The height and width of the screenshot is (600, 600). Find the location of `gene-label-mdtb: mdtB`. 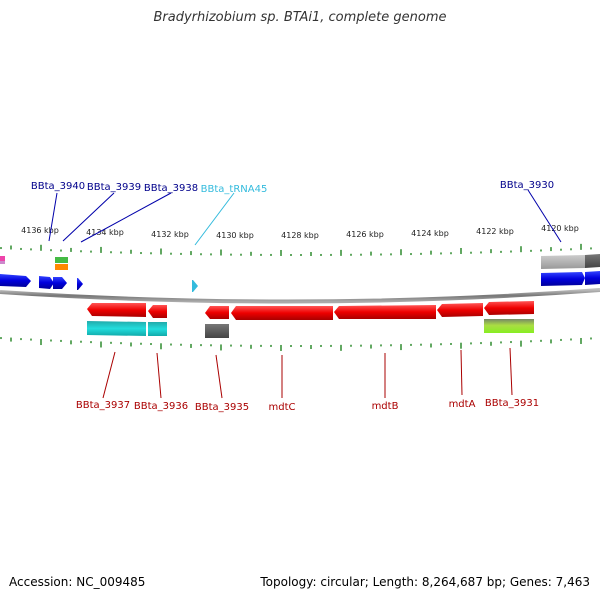

gene-label-mdtb: mdtB is located at coordinates (385, 406).